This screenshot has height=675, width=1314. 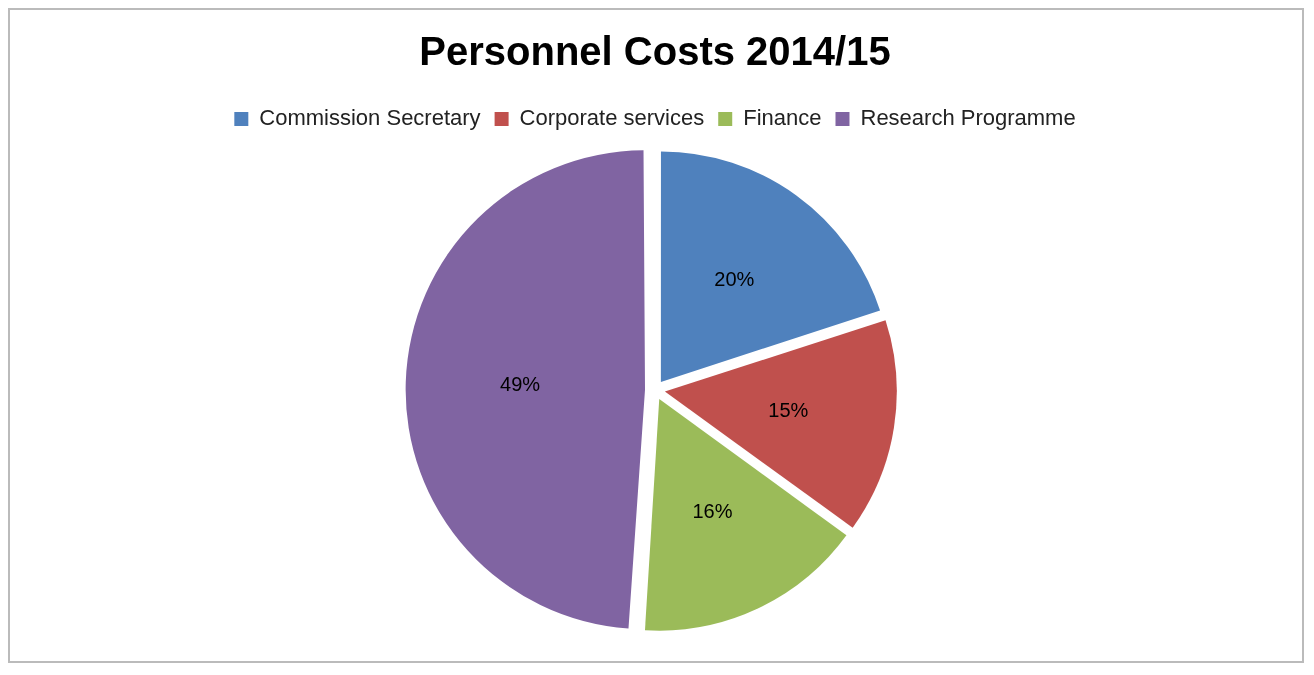 What do you see at coordinates (520, 384) in the screenshot?
I see `data-label: 49%` at bounding box center [520, 384].